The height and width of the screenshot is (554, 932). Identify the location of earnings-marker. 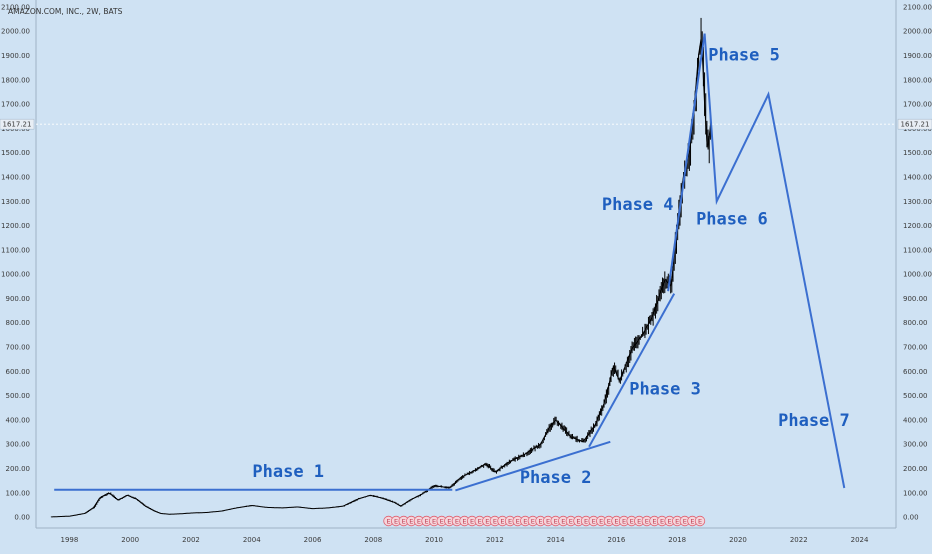
(700, 521).